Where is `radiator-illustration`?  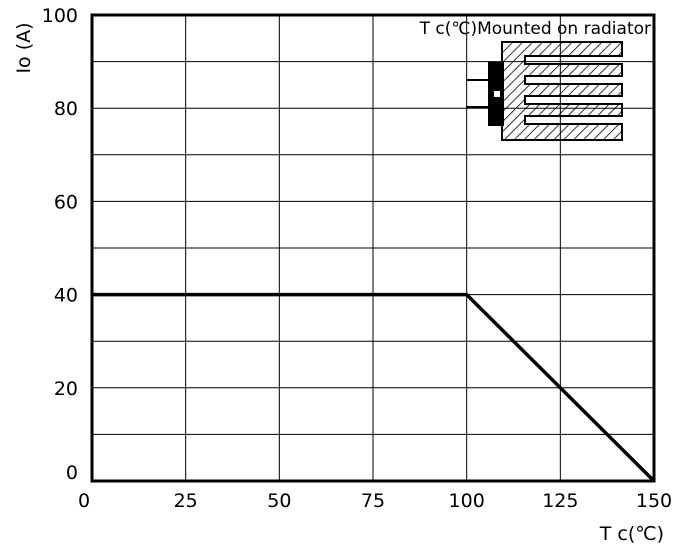 radiator-illustration is located at coordinates (544, 91).